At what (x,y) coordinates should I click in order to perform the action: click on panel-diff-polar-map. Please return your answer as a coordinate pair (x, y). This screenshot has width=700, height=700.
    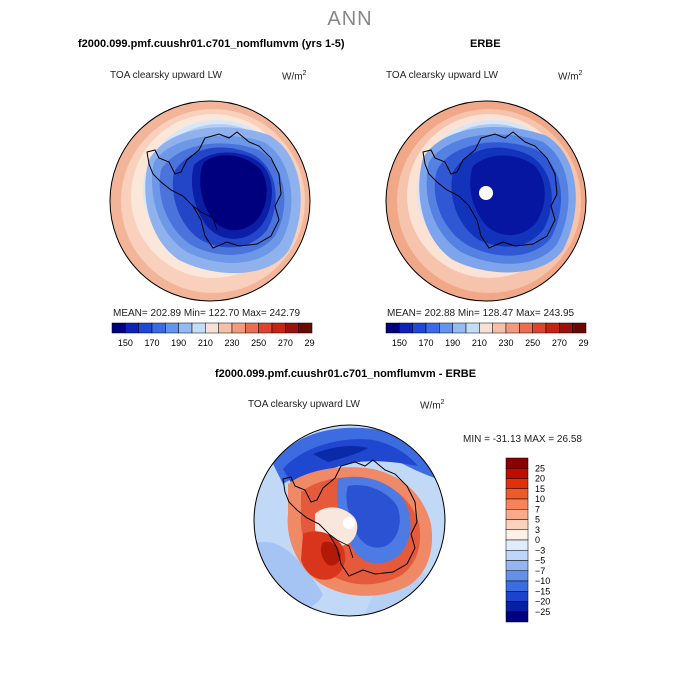
    Looking at the image, I should click on (349, 520).